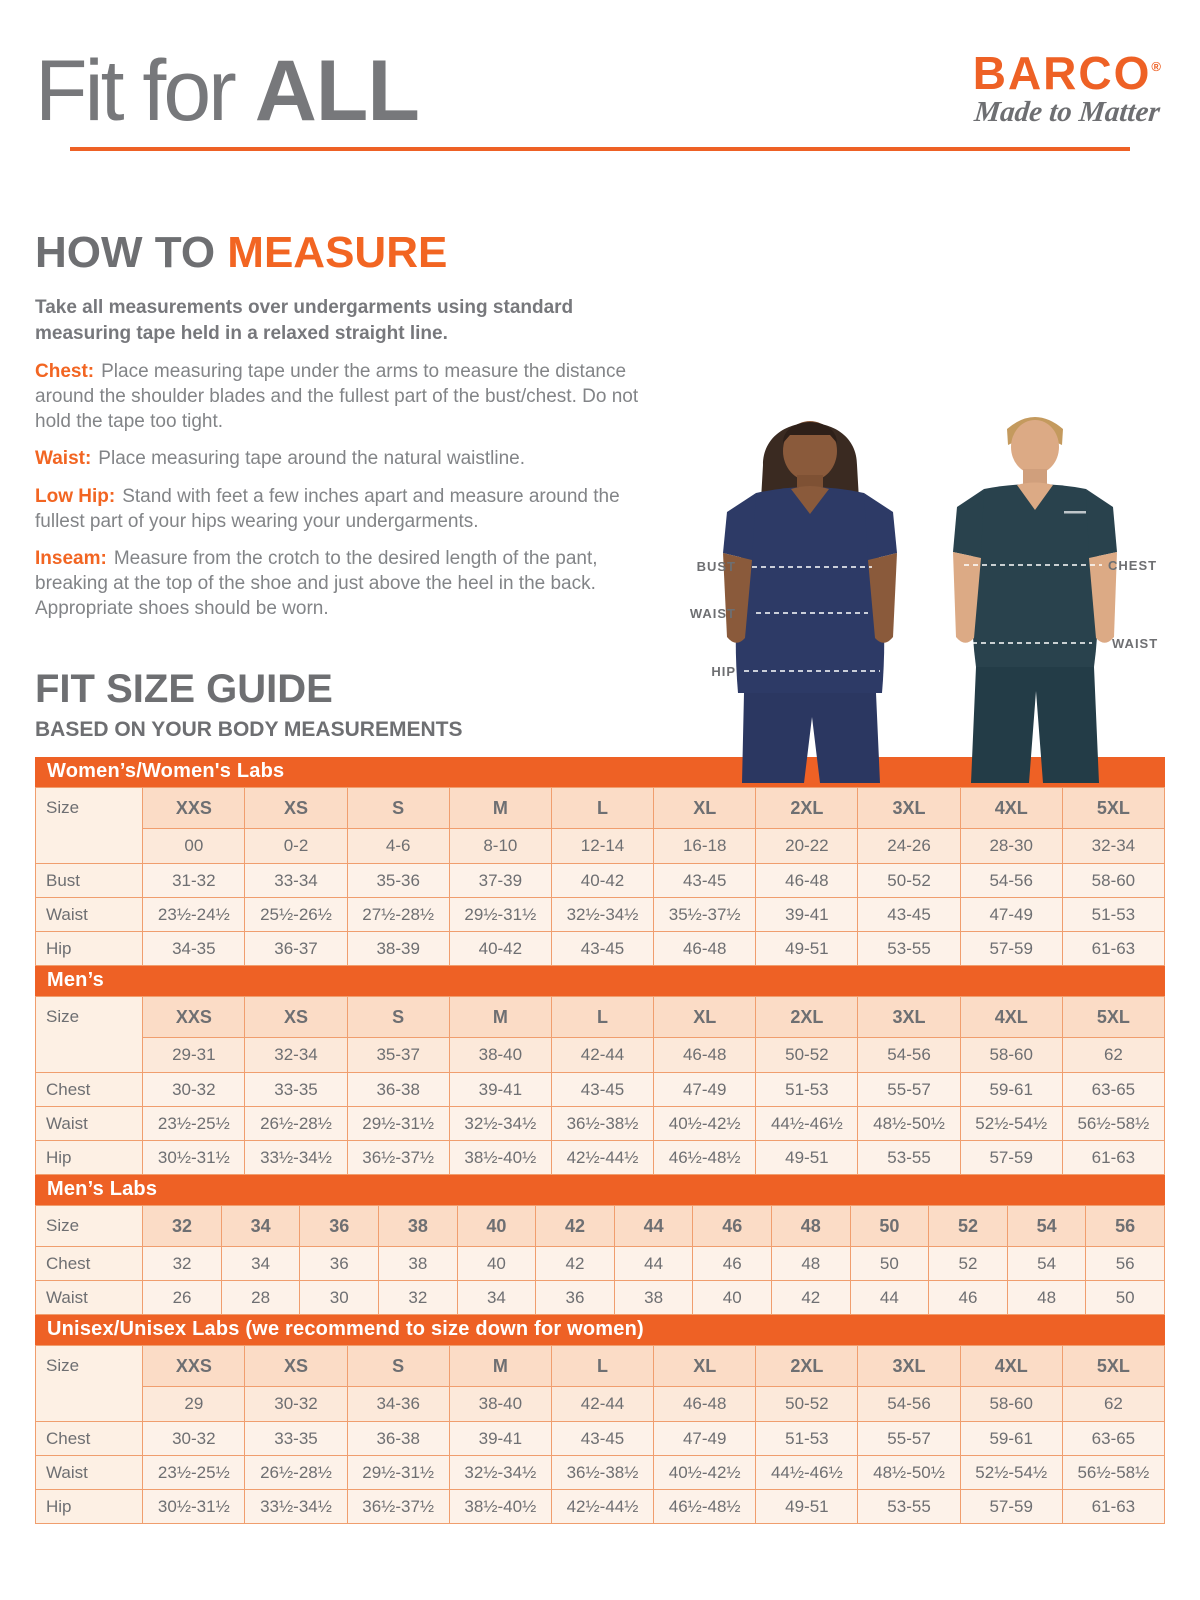 This screenshot has width=1200, height=1600. Describe the element at coordinates (89, 949) in the screenshot. I see `measurement-row-label: Hip` at that location.